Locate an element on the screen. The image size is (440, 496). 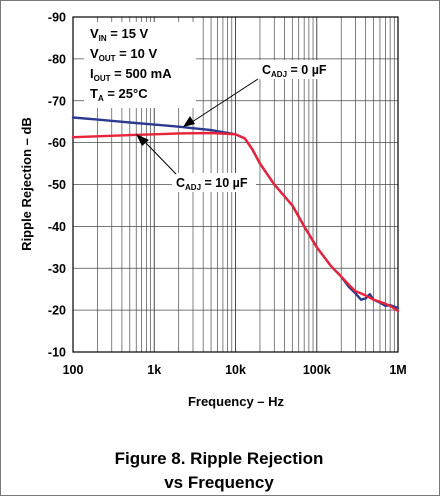
figure-caption-line2: vs Frequency is located at coordinates (219, 482).